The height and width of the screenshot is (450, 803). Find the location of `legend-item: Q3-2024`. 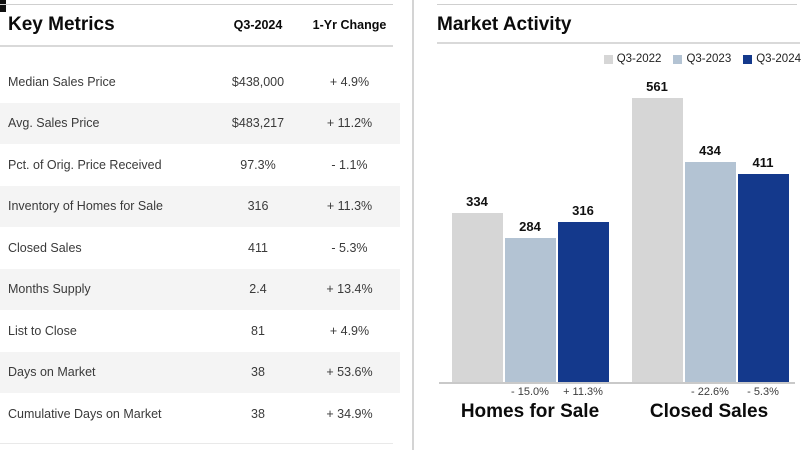

legend-item: Q3-2024 is located at coordinates (772, 59).